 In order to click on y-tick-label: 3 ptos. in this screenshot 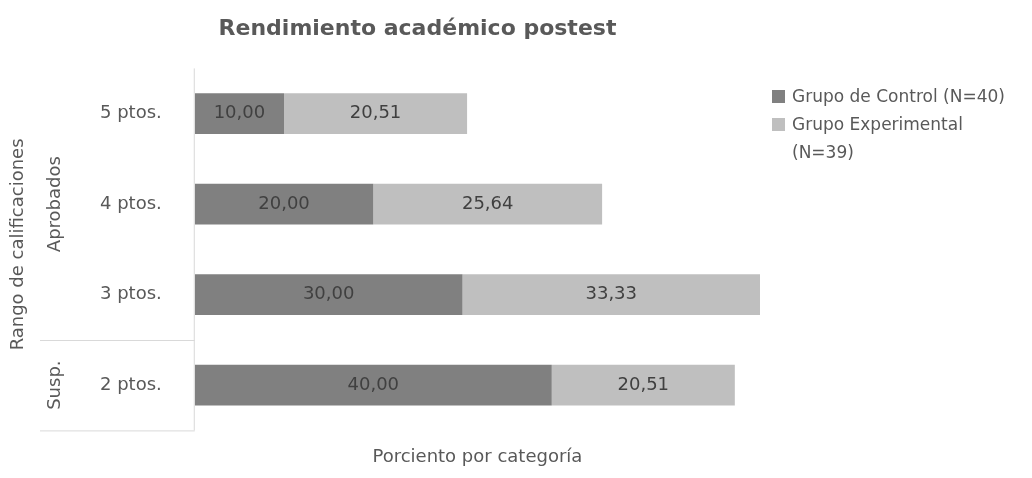, I will do `click(130, 293)`.